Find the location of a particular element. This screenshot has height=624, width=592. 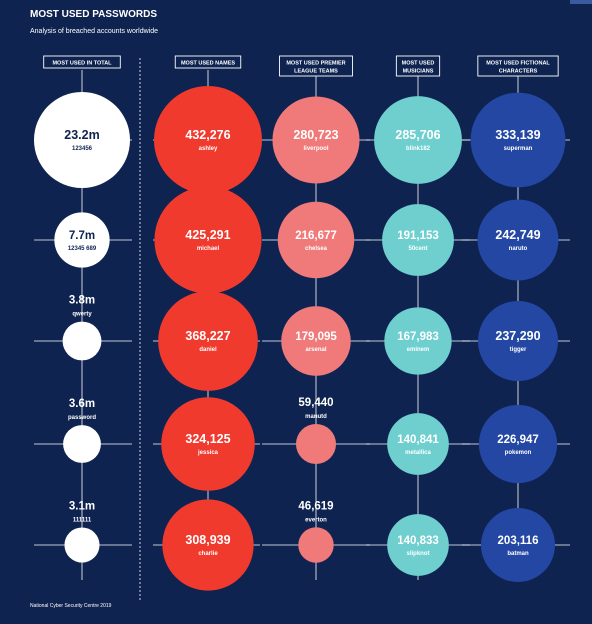

value-label: 285,706 is located at coordinates (417, 135).